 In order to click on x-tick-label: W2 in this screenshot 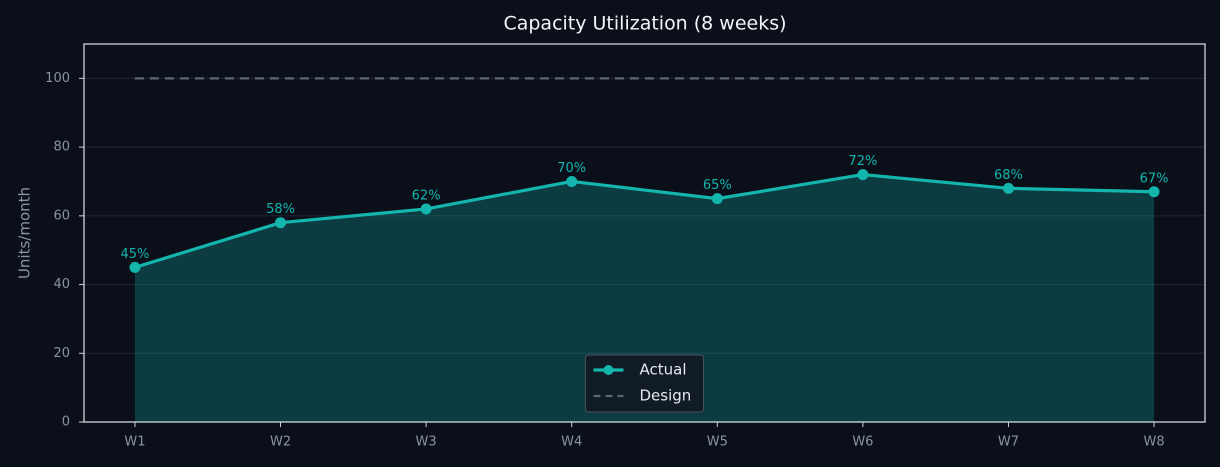, I will do `click(280, 442)`.